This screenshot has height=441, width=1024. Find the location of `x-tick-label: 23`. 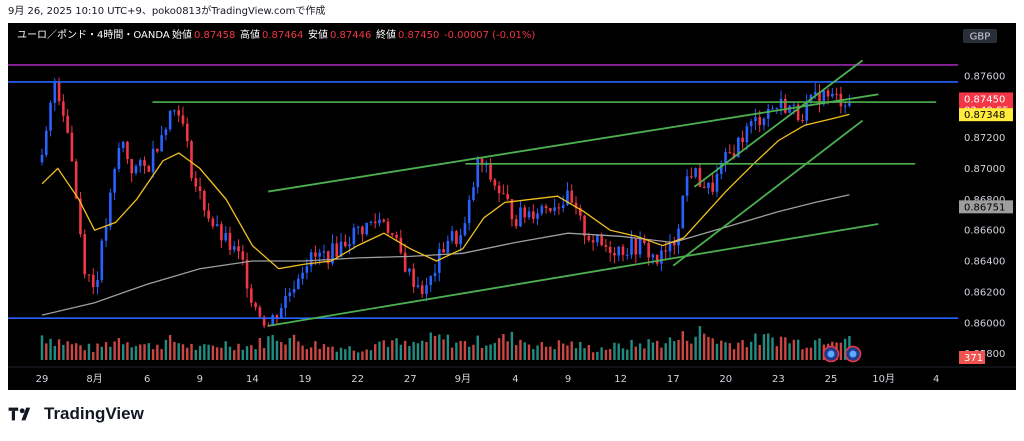

x-tick-label: 23 is located at coordinates (778, 379).